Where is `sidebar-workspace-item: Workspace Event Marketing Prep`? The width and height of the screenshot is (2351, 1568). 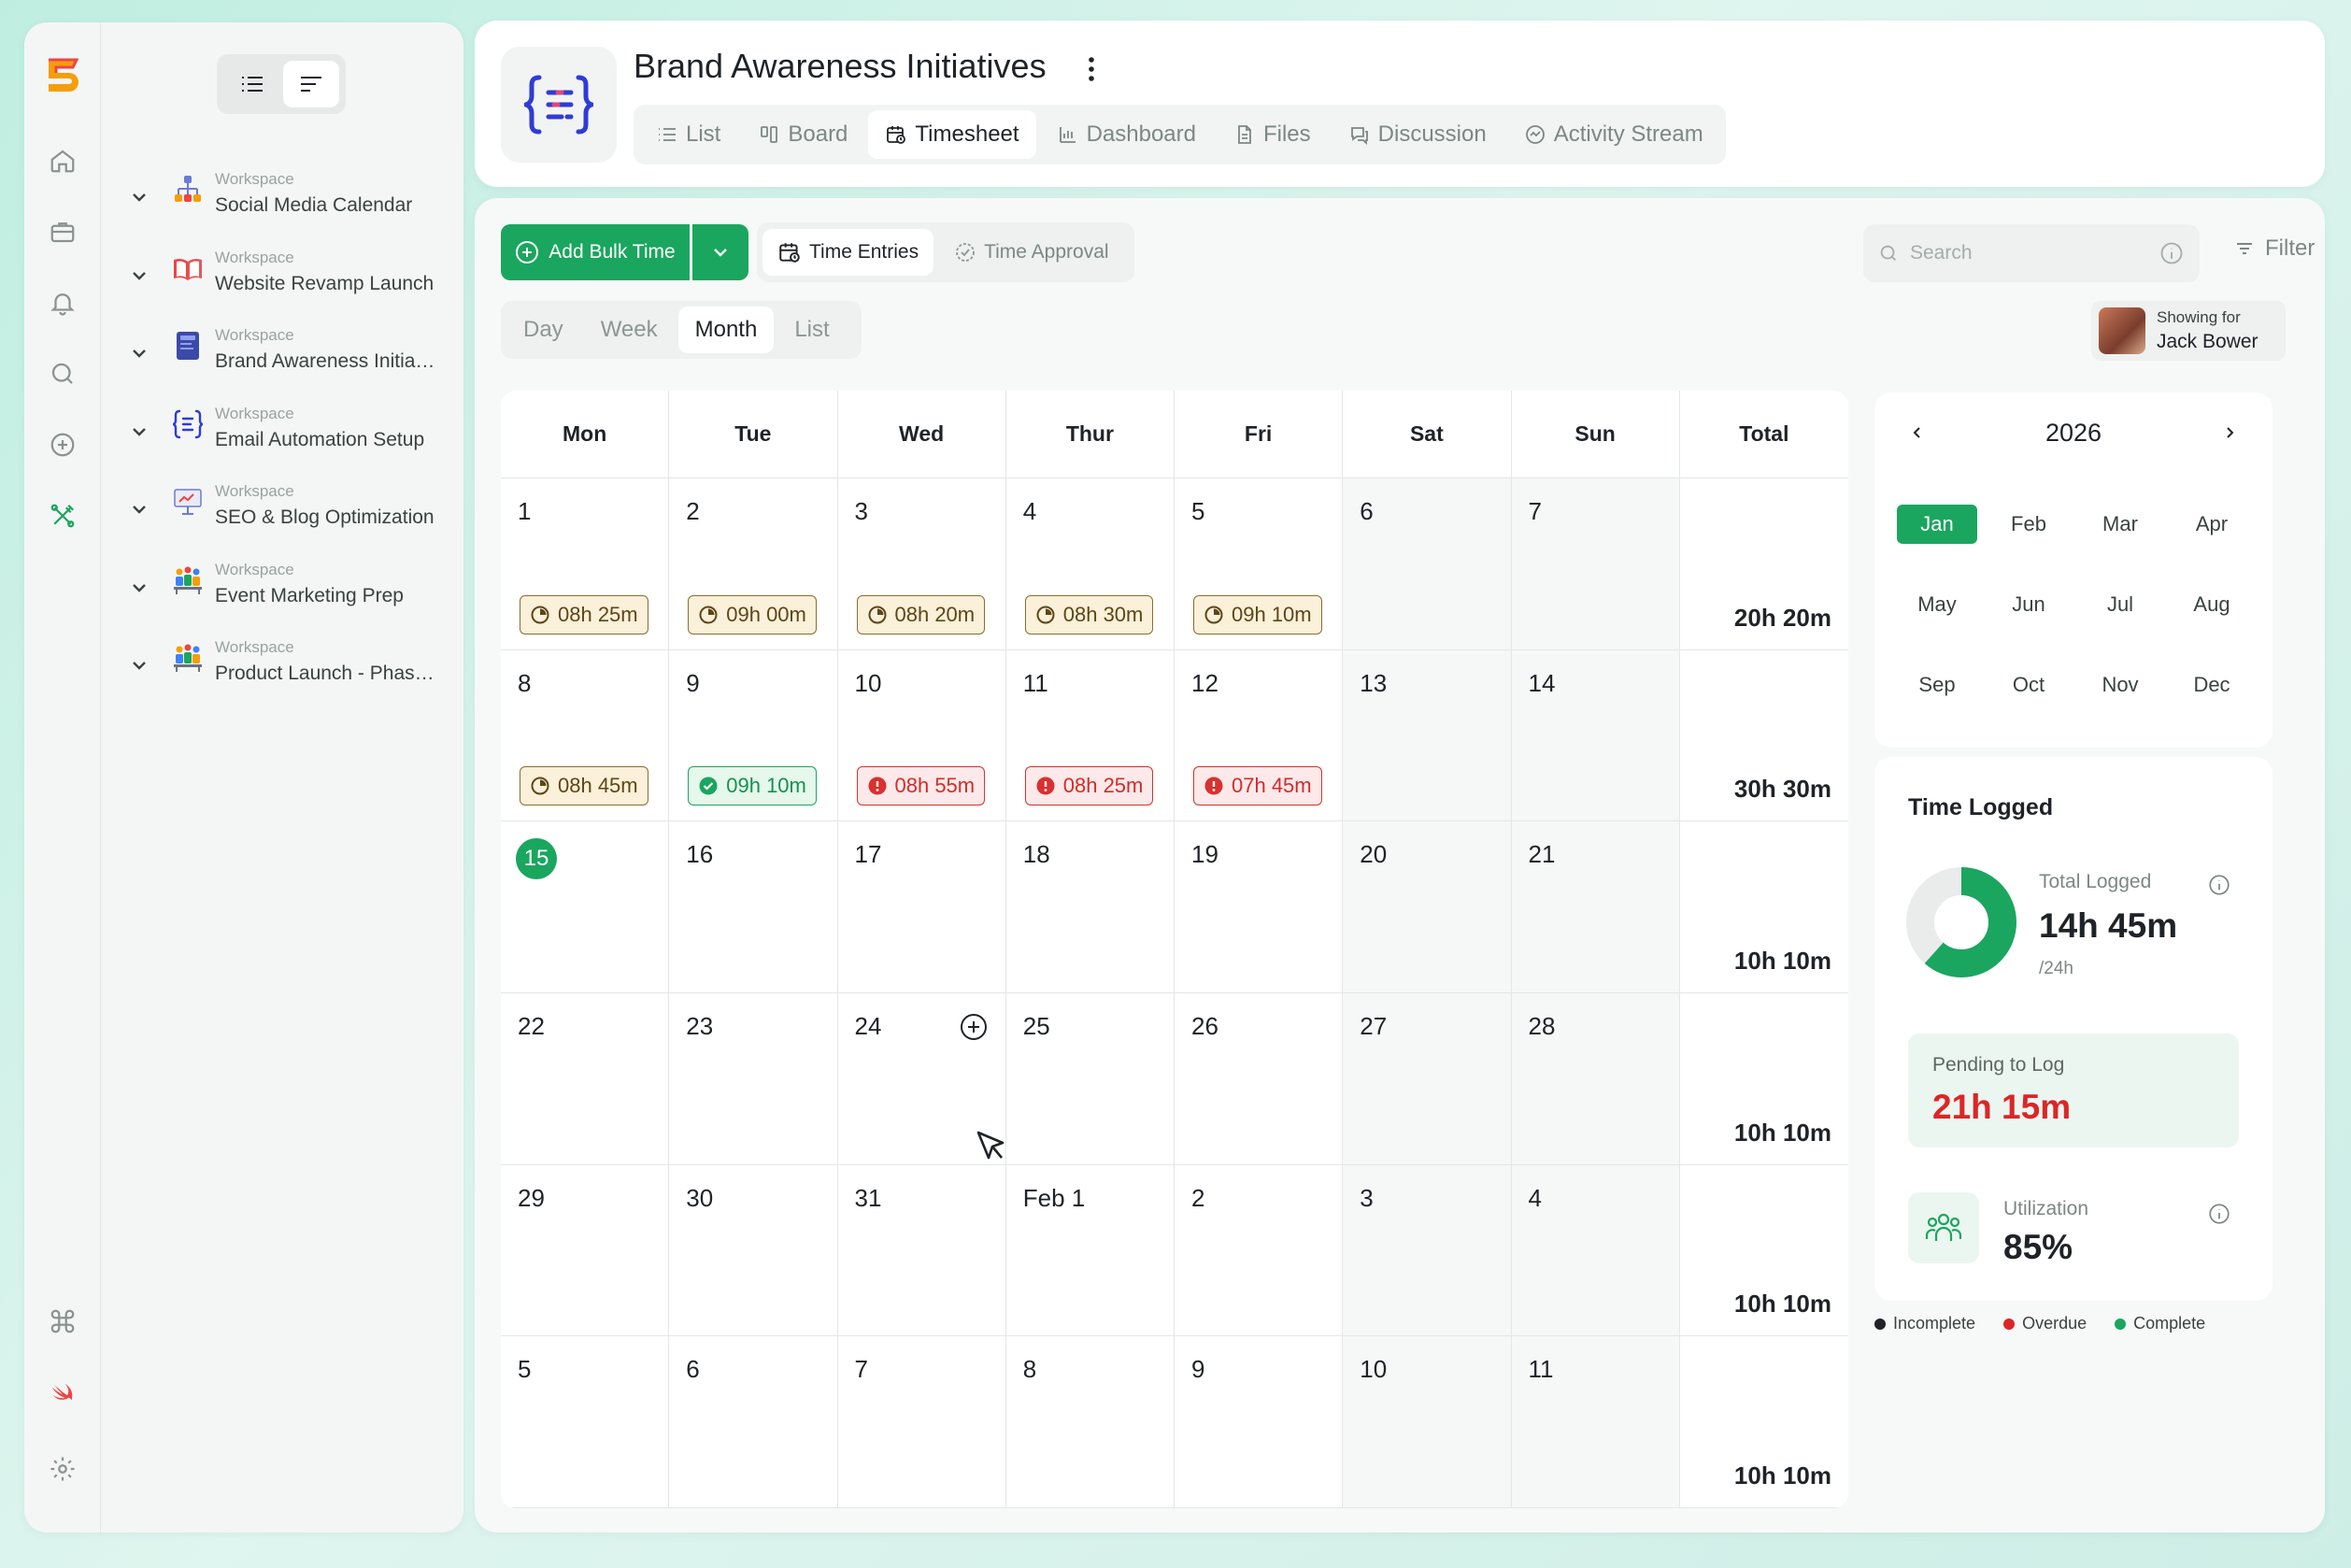 sidebar-workspace-item: Workspace Event Marketing Prep is located at coordinates (298, 588).